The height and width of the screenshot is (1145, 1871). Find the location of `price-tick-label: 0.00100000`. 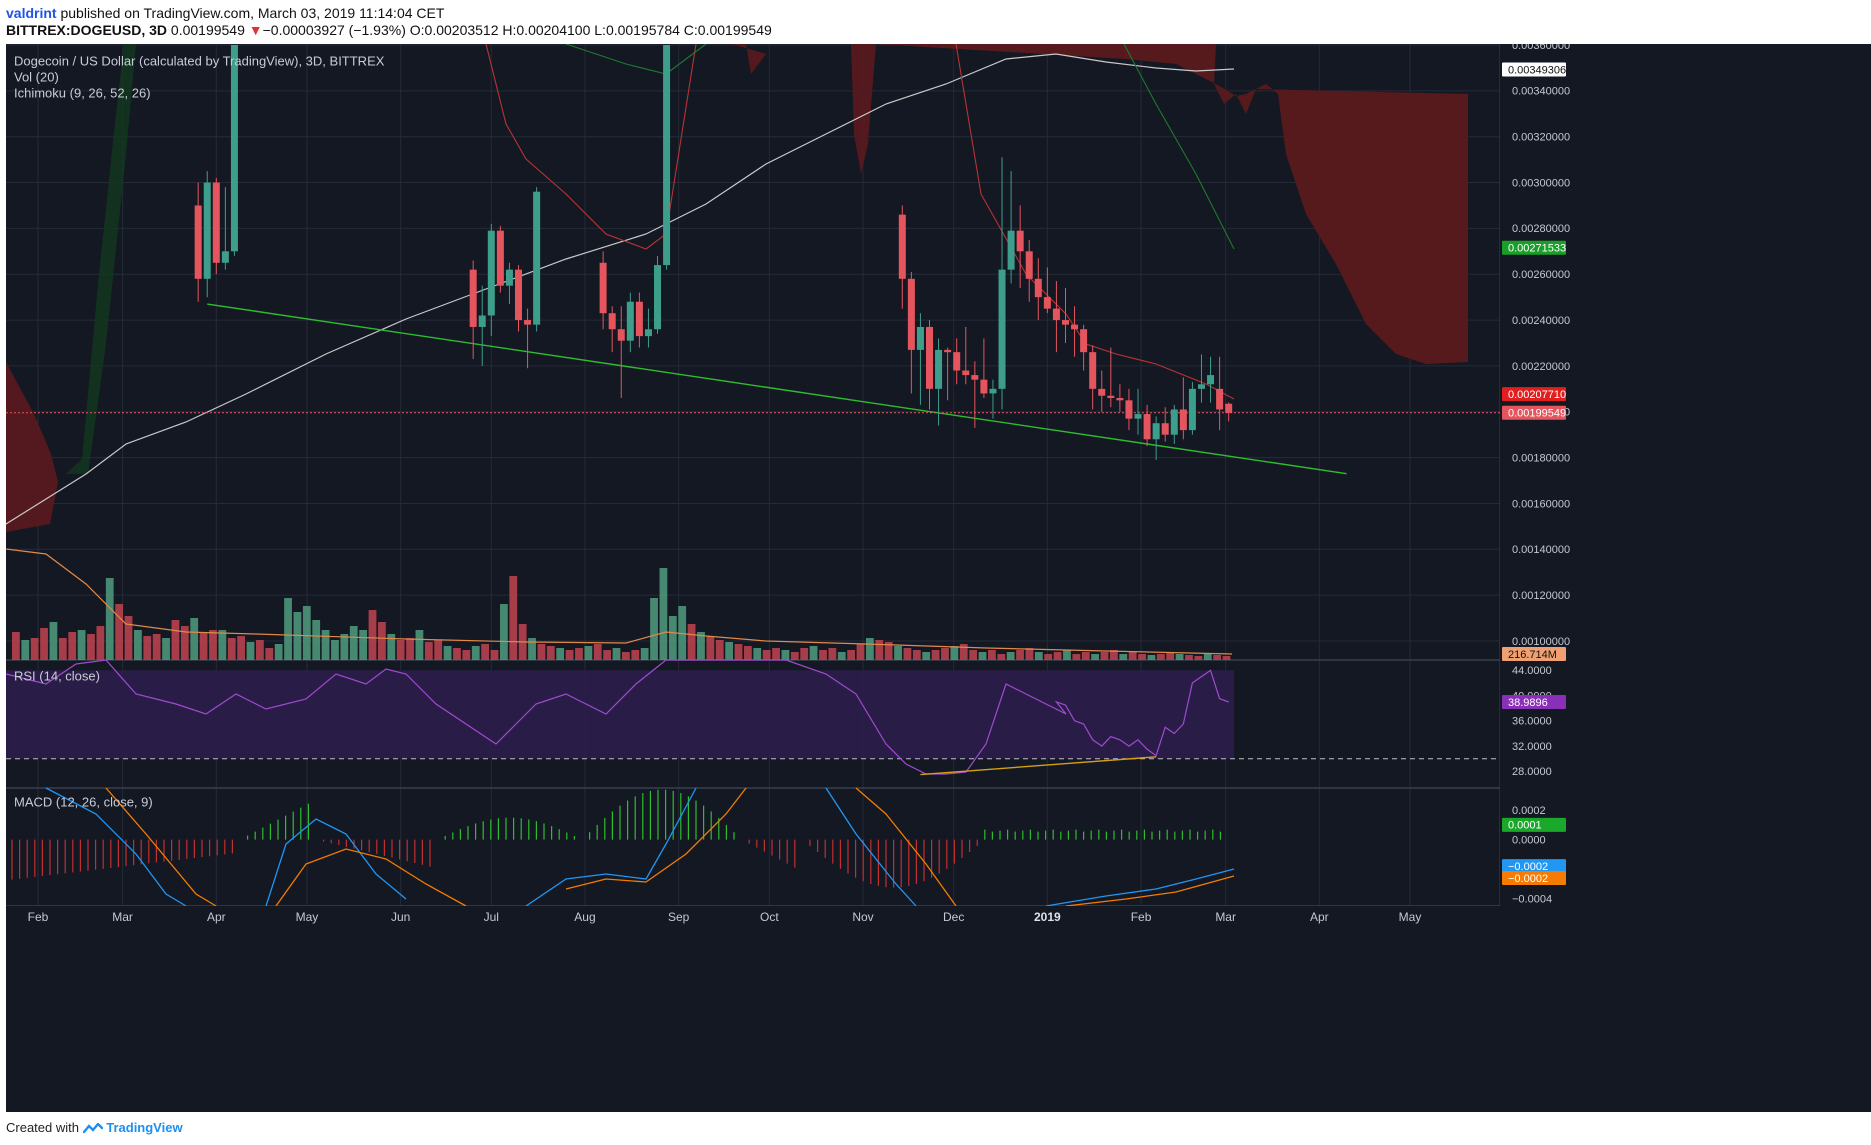

price-tick-label: 0.00100000 is located at coordinates (1541, 642).